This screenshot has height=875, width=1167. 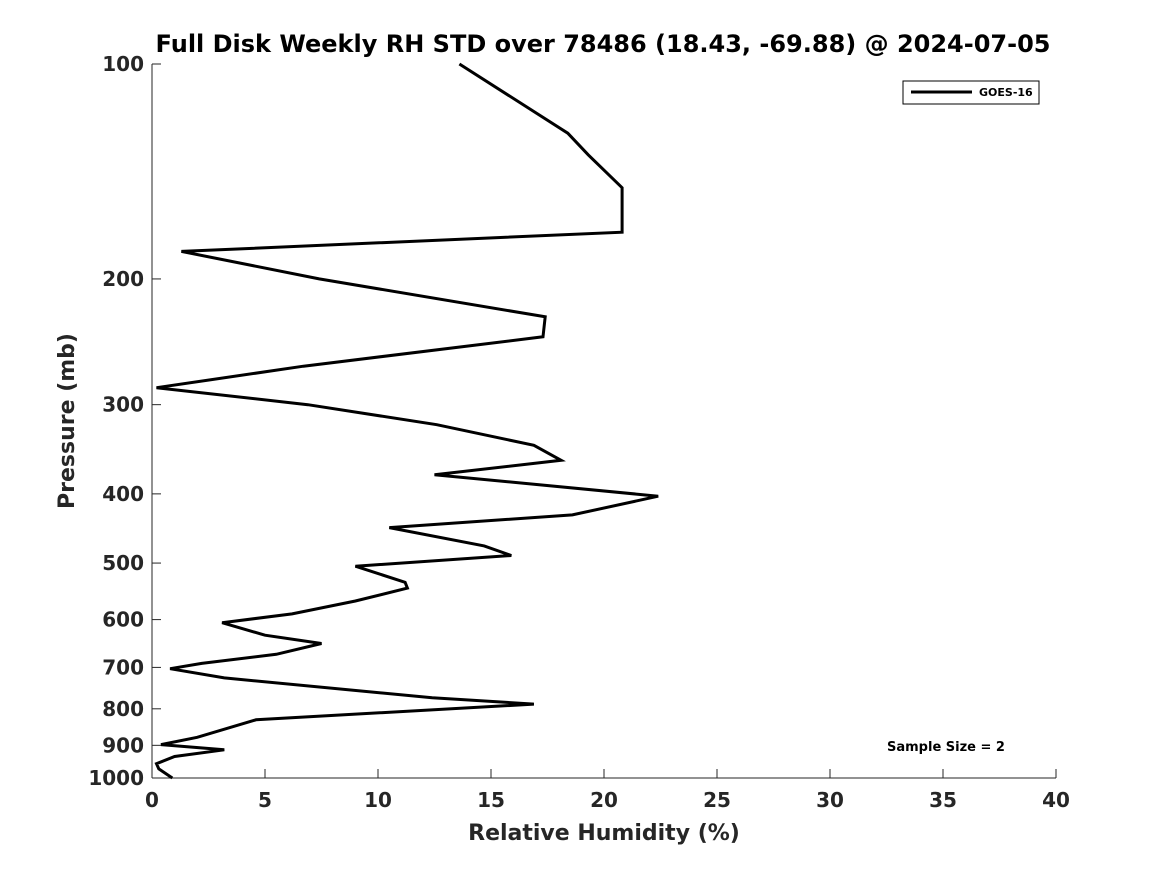 What do you see at coordinates (491, 800) in the screenshot?
I see `x-tick-label: 15` at bounding box center [491, 800].